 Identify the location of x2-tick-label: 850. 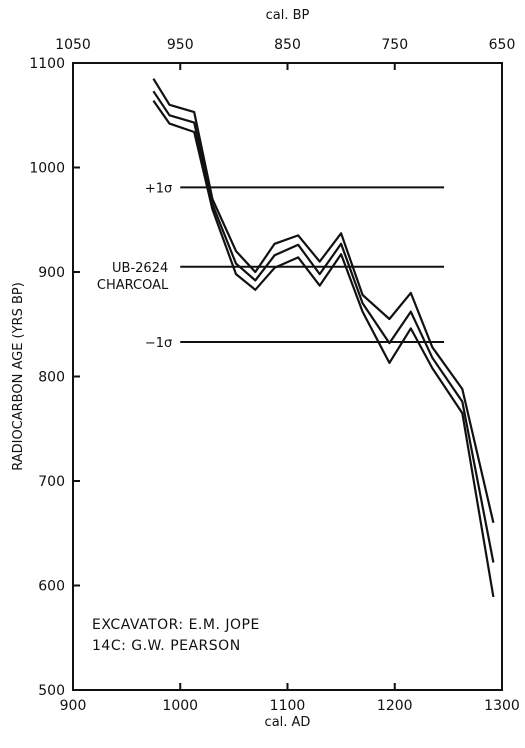
(287, 45).